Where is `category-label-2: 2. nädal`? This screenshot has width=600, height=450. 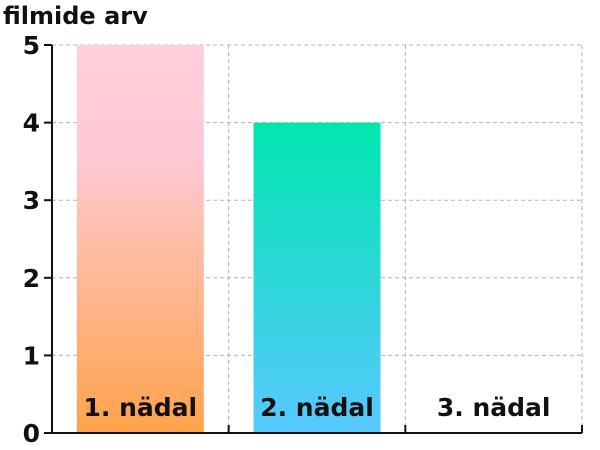
category-label-2: 2. nädal is located at coordinates (317, 407).